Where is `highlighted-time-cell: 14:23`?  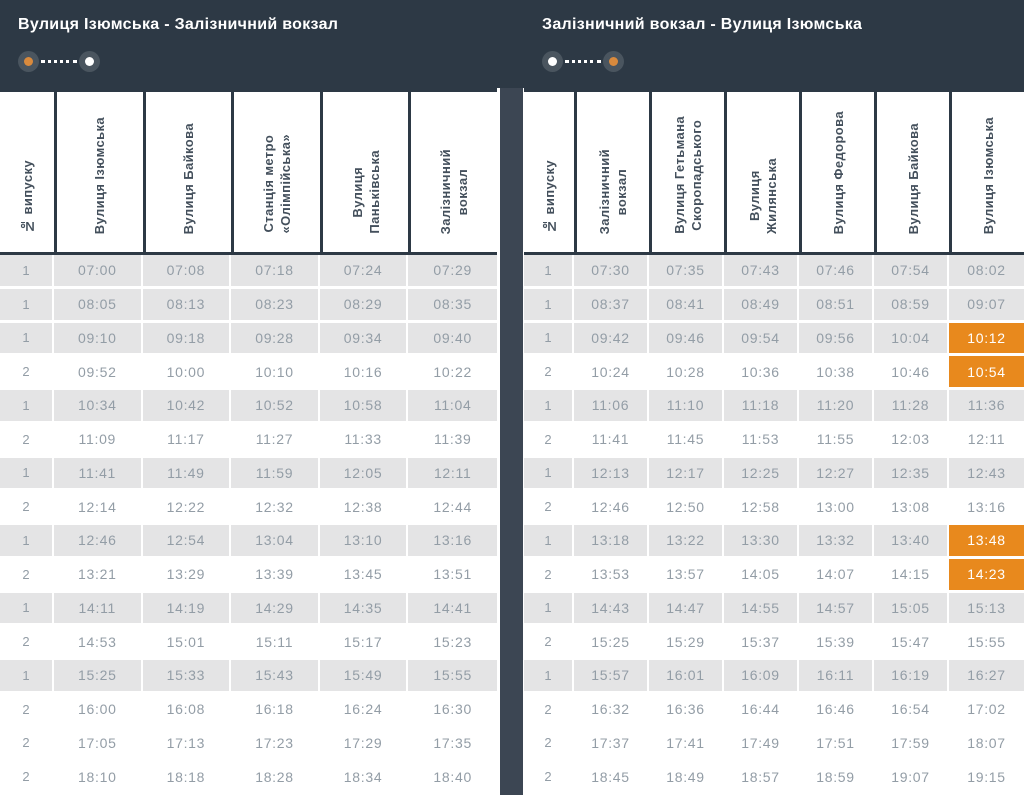
highlighted-time-cell: 14:23 is located at coordinates (986, 575).